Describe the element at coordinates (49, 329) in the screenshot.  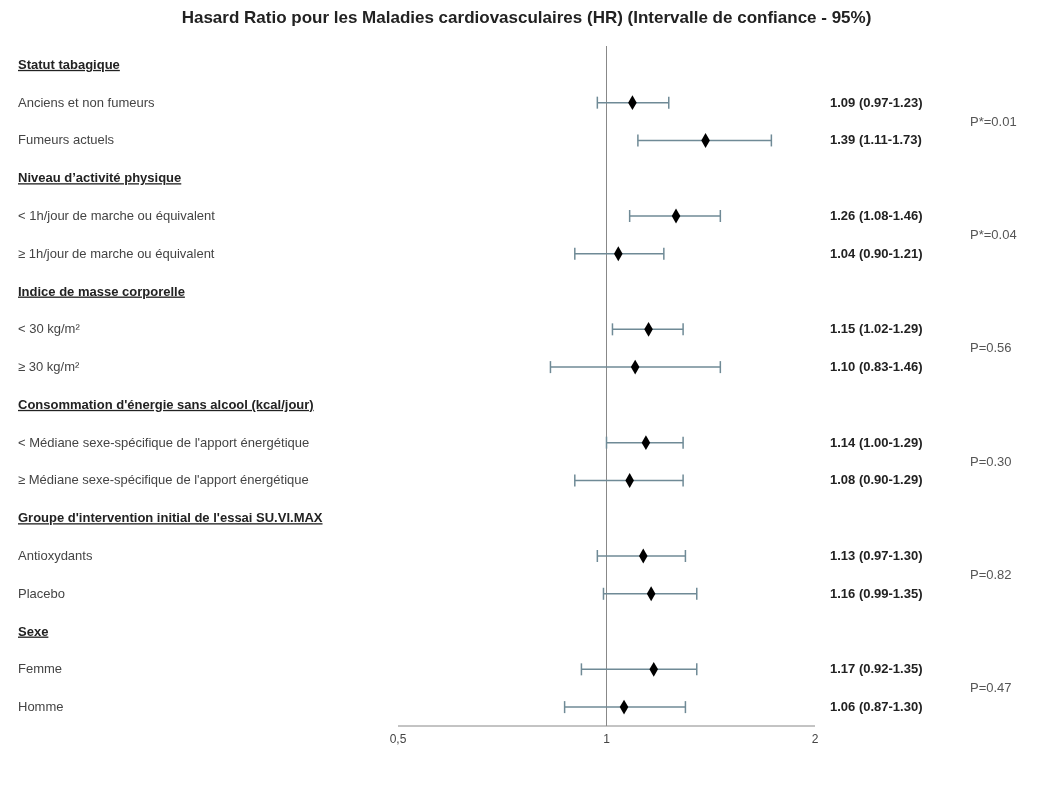
I see `y-tick-label: < 30 kg/m²` at that location.